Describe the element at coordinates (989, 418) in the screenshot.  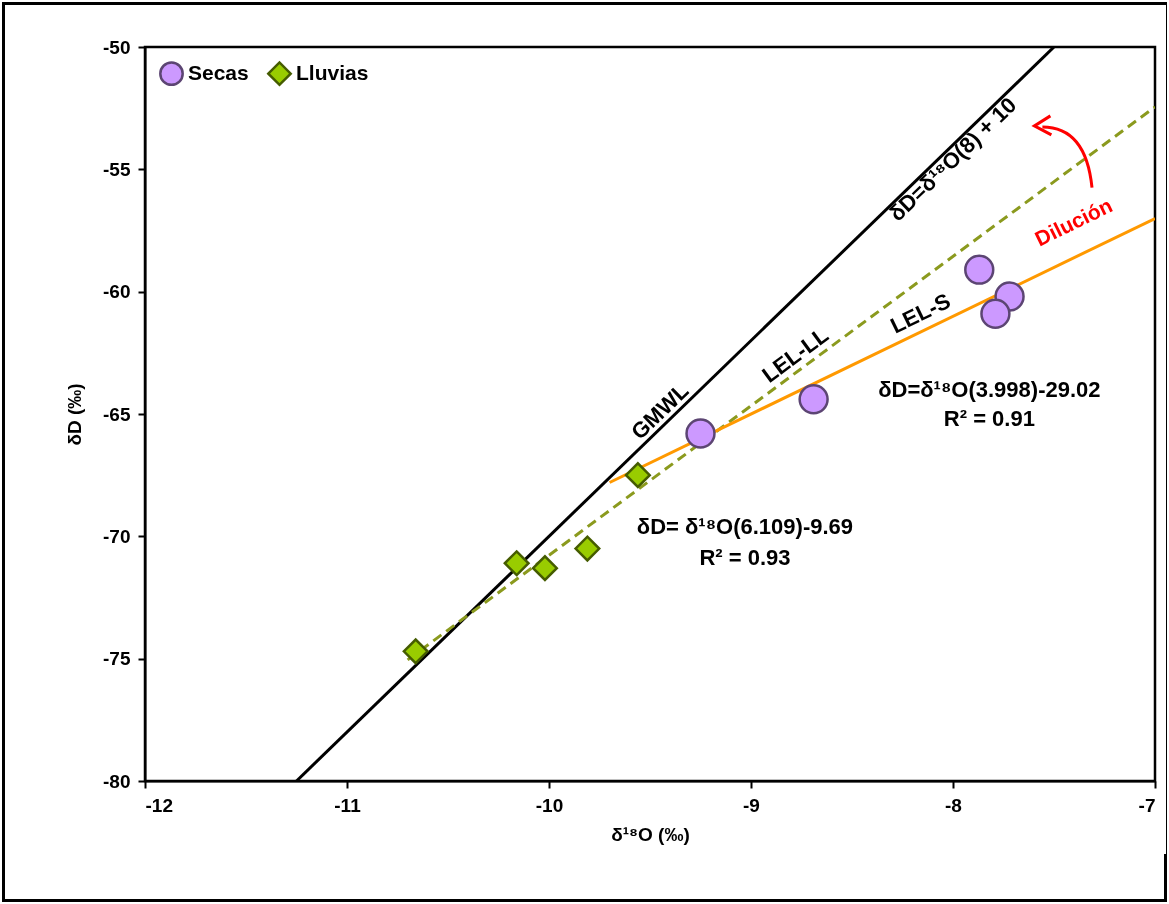
I see `annotation: R² = 0.91` at that location.